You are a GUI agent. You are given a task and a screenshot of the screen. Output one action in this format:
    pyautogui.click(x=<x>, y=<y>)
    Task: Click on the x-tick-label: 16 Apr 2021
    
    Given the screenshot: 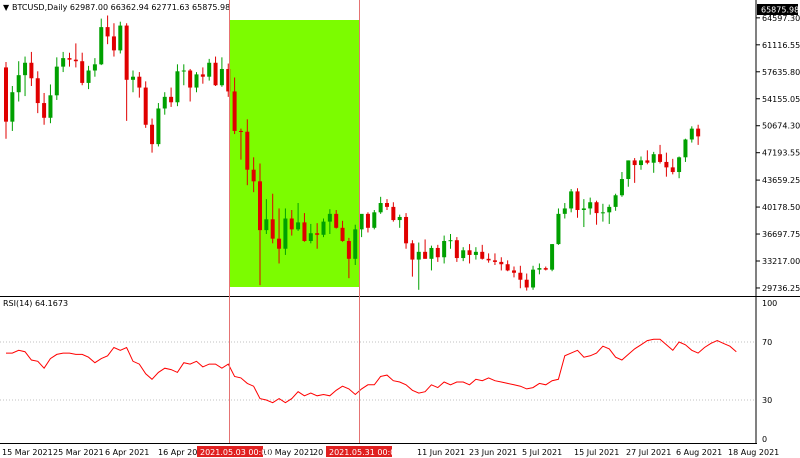 What is the action you would take?
    pyautogui.click(x=182, y=452)
    